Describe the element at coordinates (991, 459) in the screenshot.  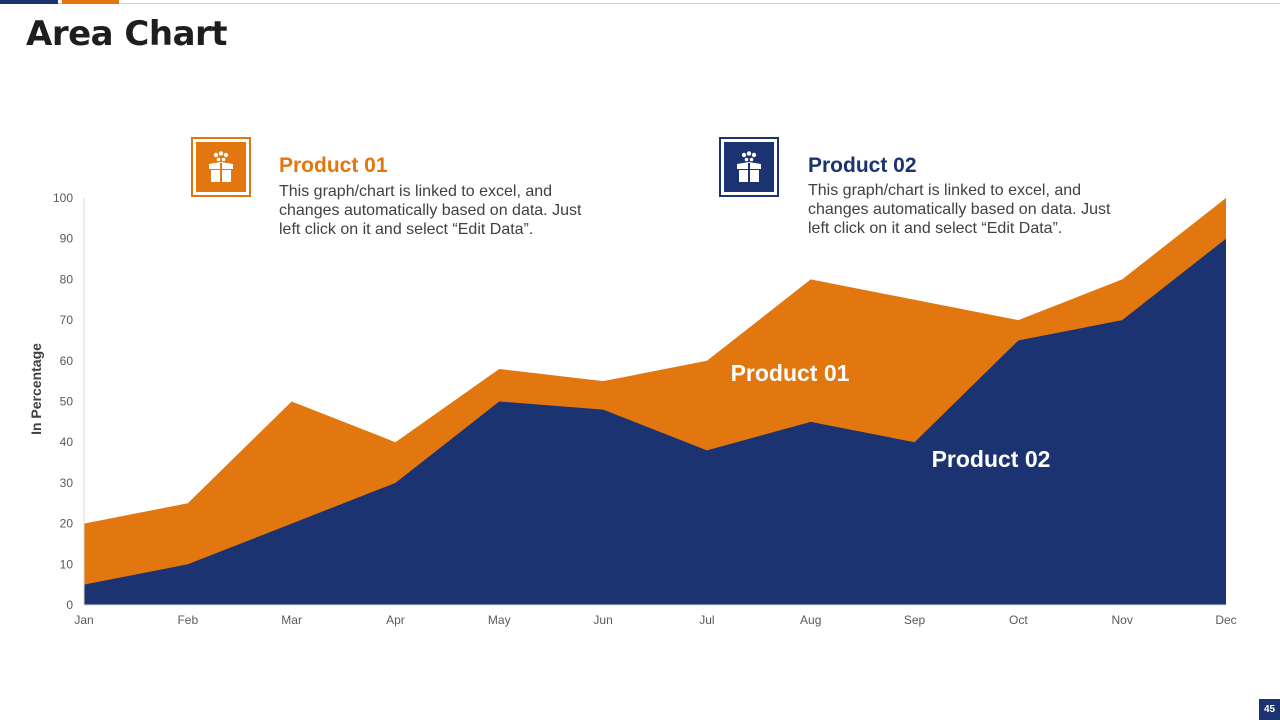
I see `chart-annotation-product-02: Product 02` at that location.